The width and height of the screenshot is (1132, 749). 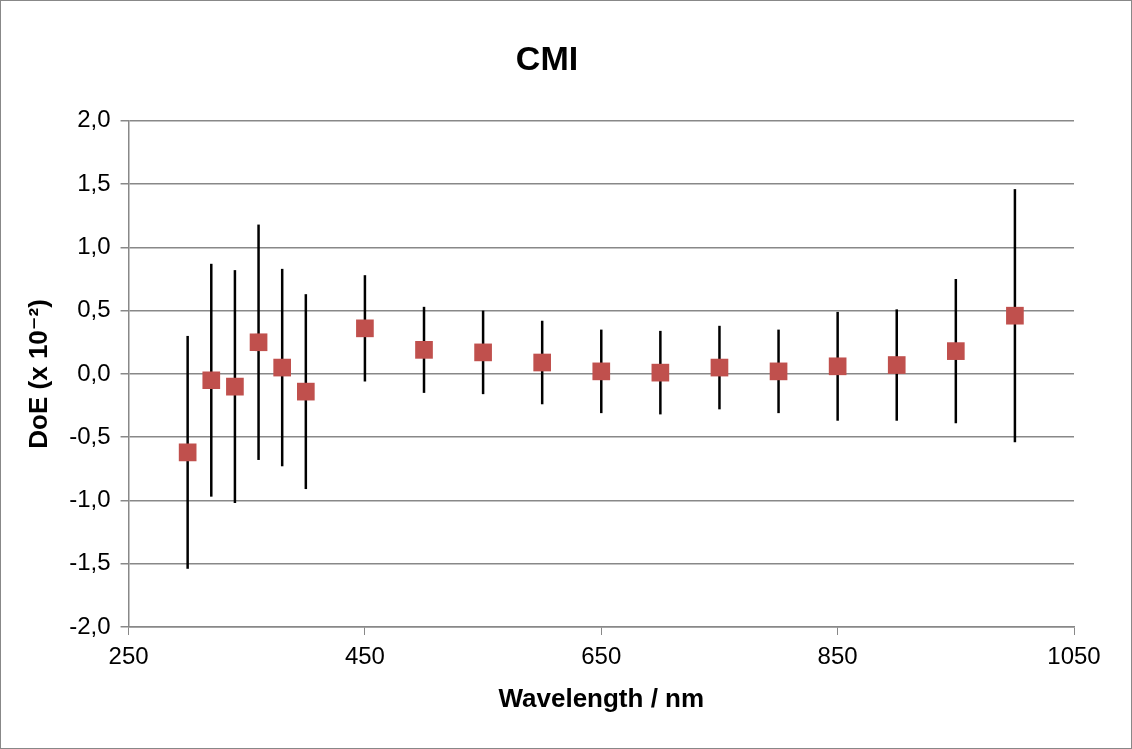 I want to click on x-tick-label: 450, so click(x=364, y=656).